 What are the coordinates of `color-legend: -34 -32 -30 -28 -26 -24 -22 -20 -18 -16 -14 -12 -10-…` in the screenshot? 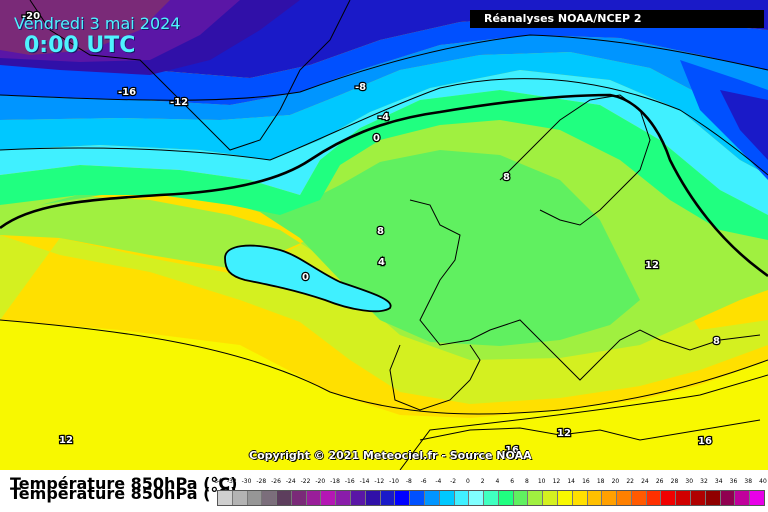 It's located at (489, 492).